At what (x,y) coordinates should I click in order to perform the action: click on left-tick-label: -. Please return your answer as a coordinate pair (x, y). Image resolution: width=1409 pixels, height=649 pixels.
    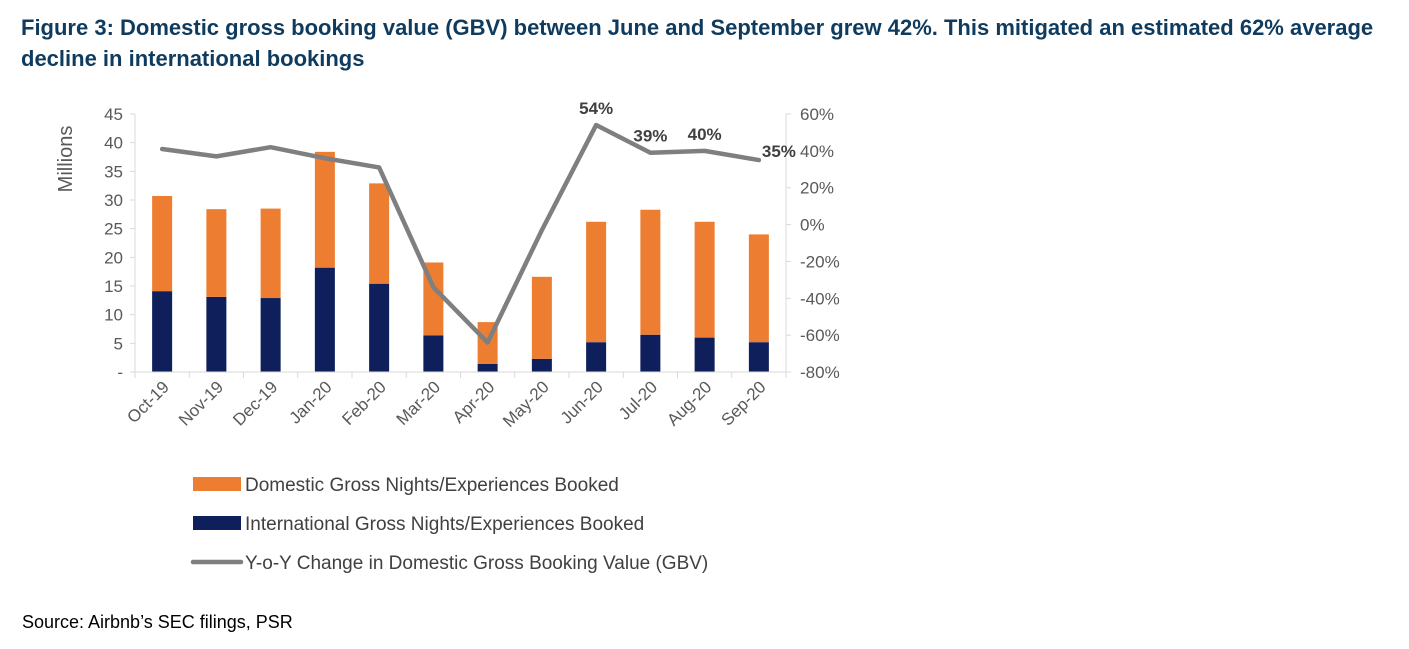
    Looking at the image, I should click on (120, 372).